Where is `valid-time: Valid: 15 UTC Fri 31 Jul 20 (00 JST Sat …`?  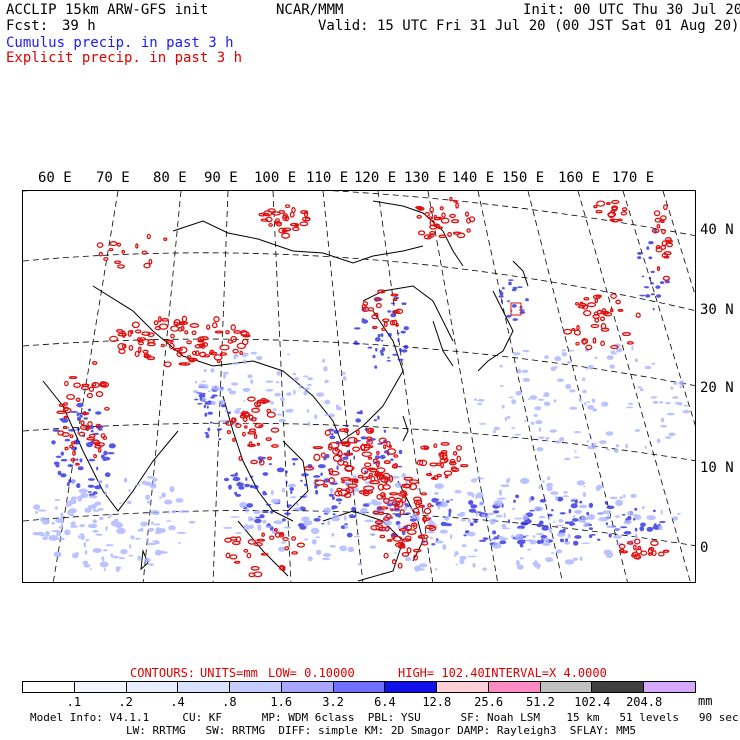
valid-time: Valid: 15 UTC Fri 31 Jul 20 (00 JST Sat … is located at coordinates (529, 26).